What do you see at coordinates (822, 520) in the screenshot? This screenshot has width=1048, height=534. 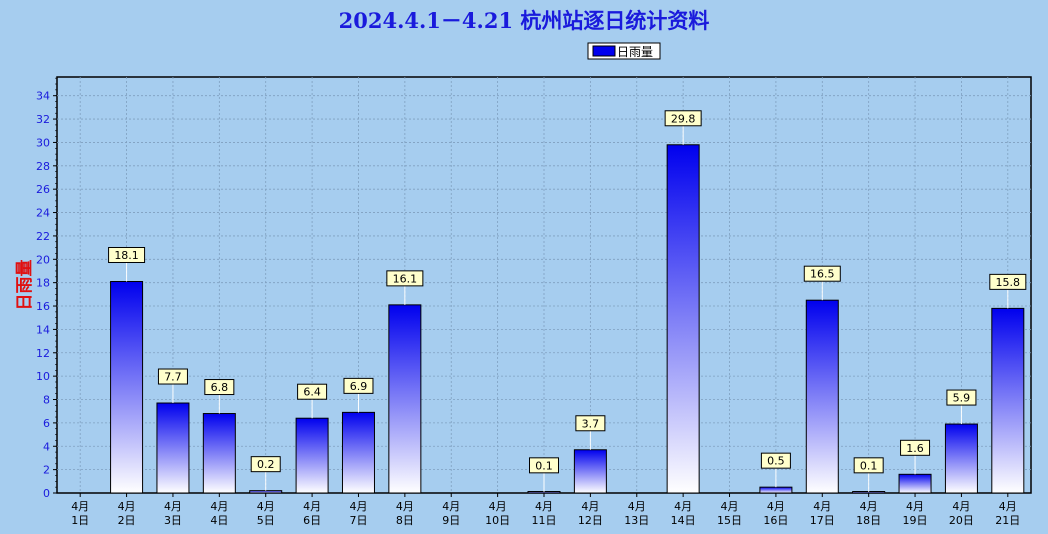 I see `x-tick-label-day: 17日` at bounding box center [822, 520].